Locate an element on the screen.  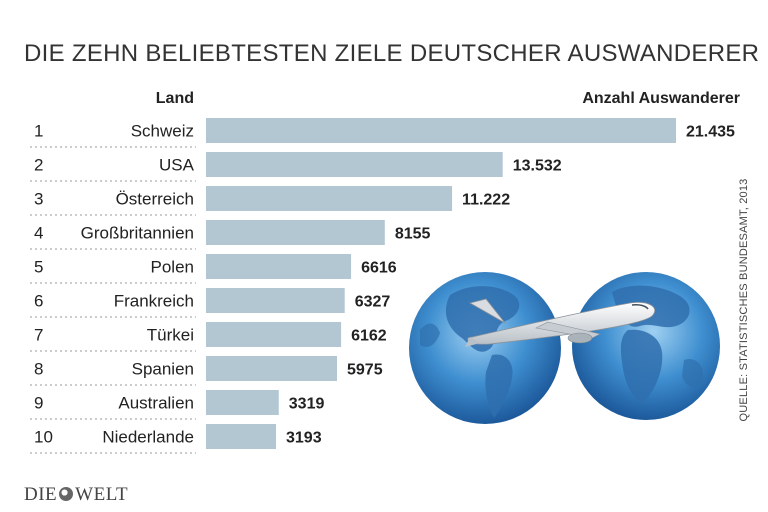
value-label: 13.532 is located at coordinates (537, 166).